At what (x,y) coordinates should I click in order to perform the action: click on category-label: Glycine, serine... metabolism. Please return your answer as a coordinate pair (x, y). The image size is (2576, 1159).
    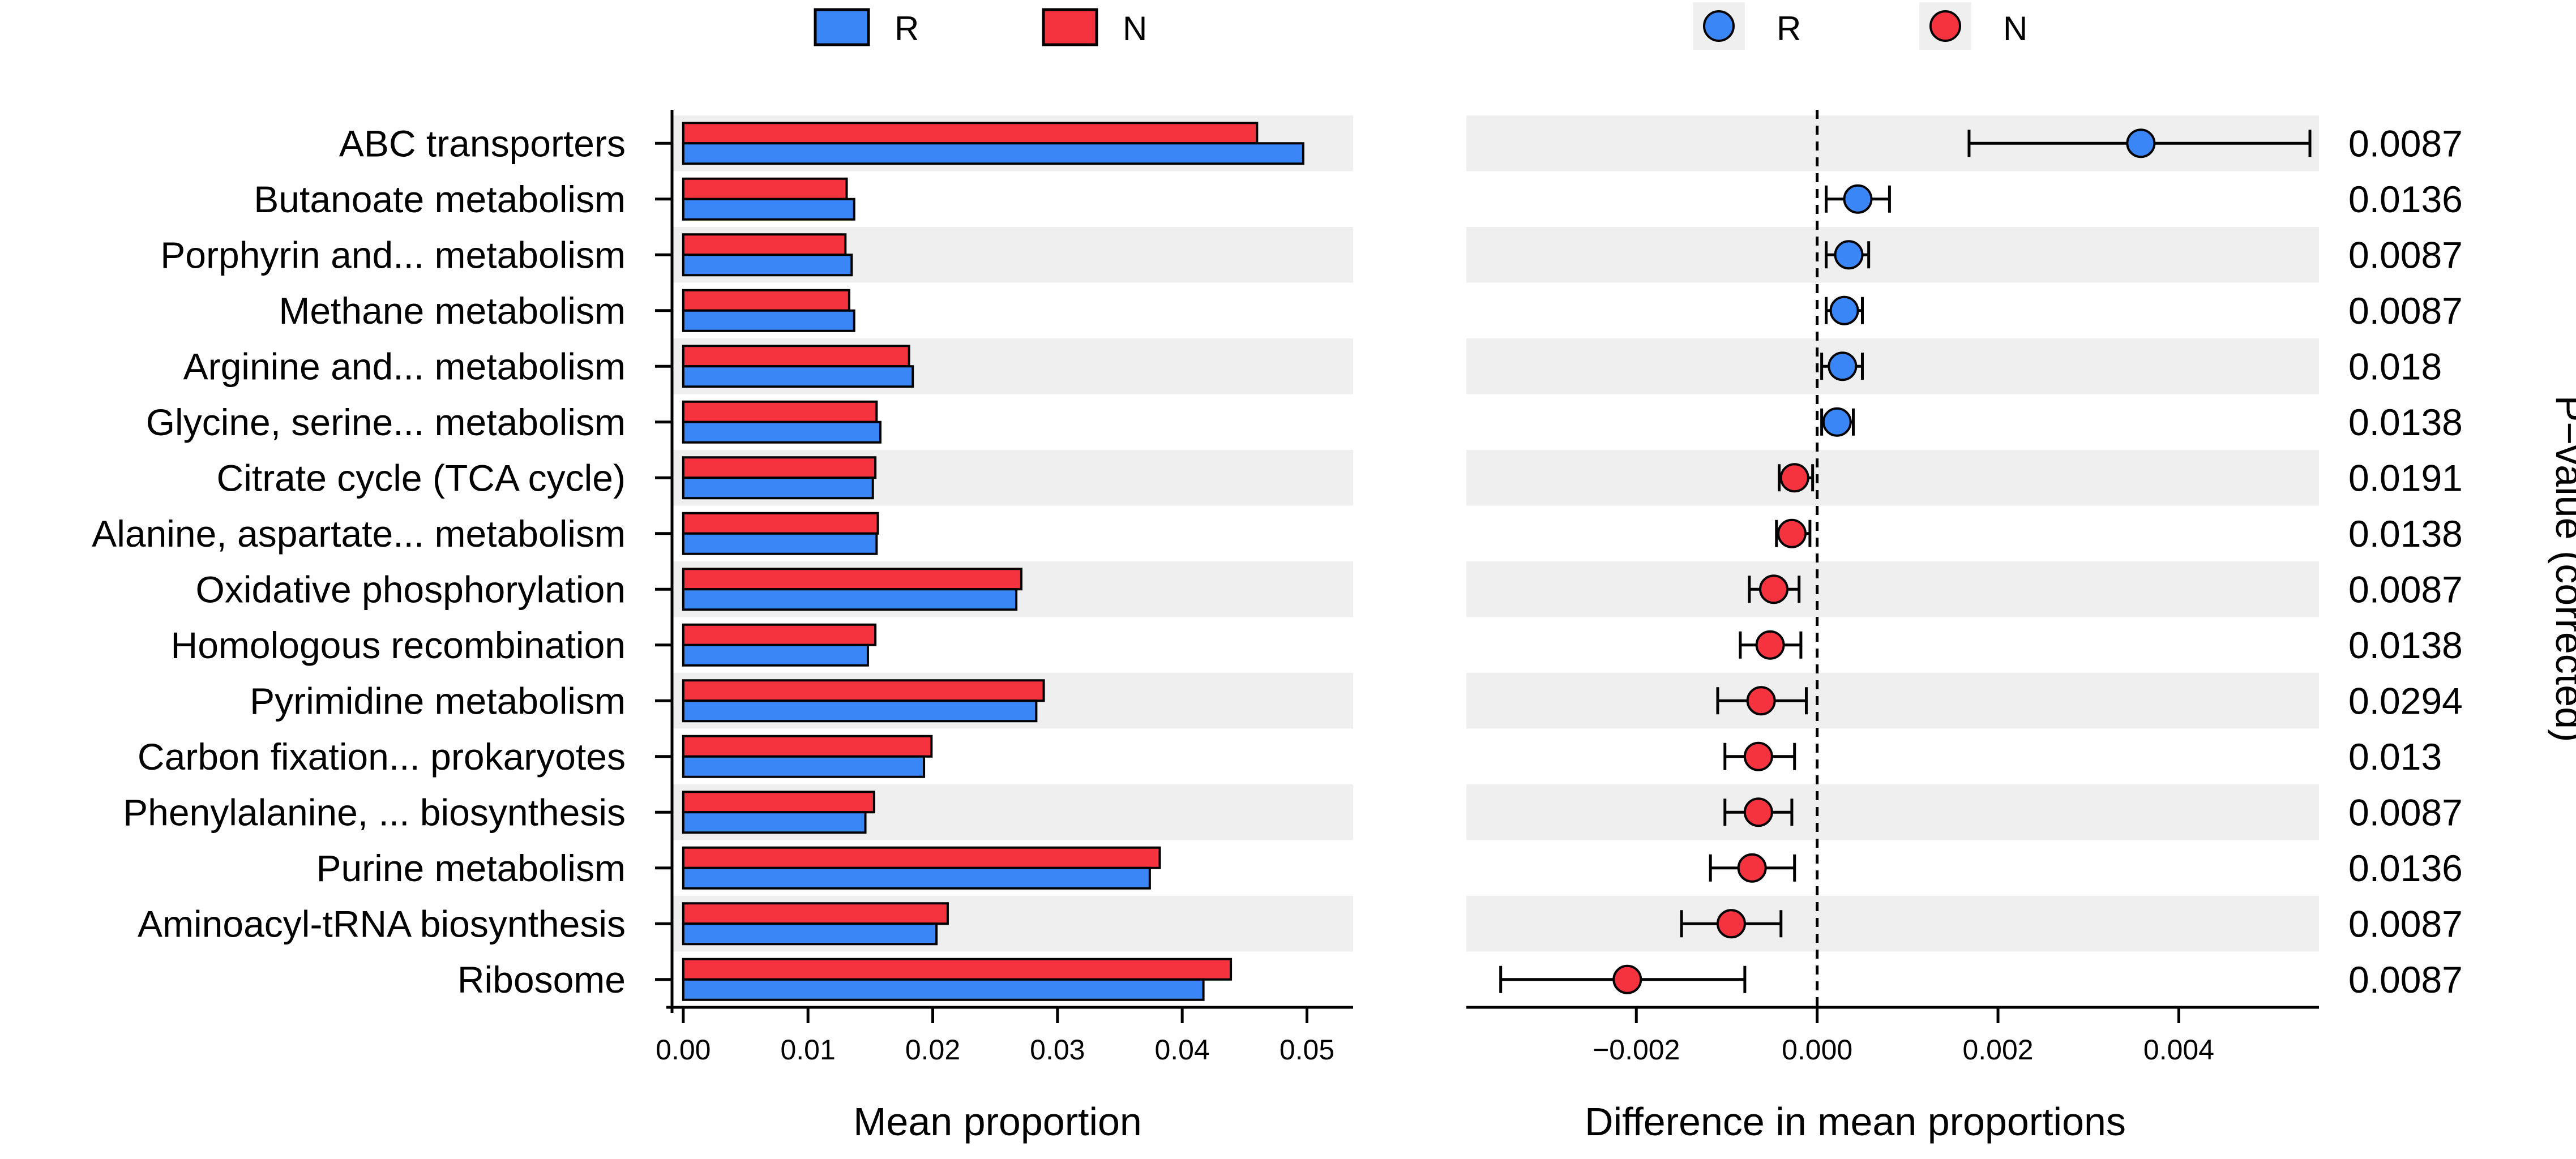
    Looking at the image, I should click on (386, 422).